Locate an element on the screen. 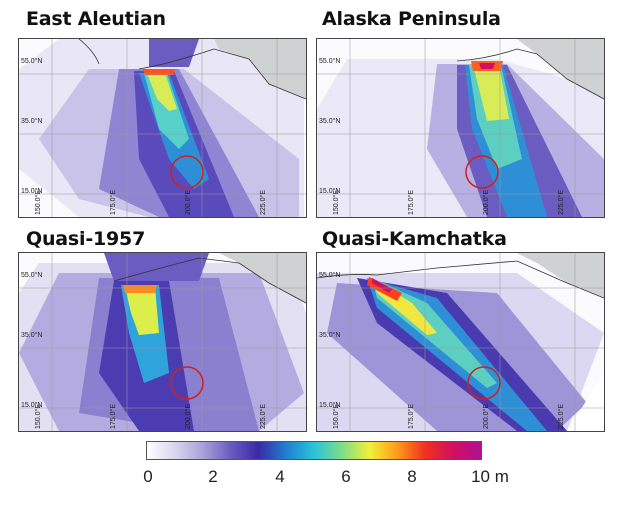 The height and width of the screenshot is (508, 623). panel-title: Alaska Peninsula is located at coordinates (411, 19).